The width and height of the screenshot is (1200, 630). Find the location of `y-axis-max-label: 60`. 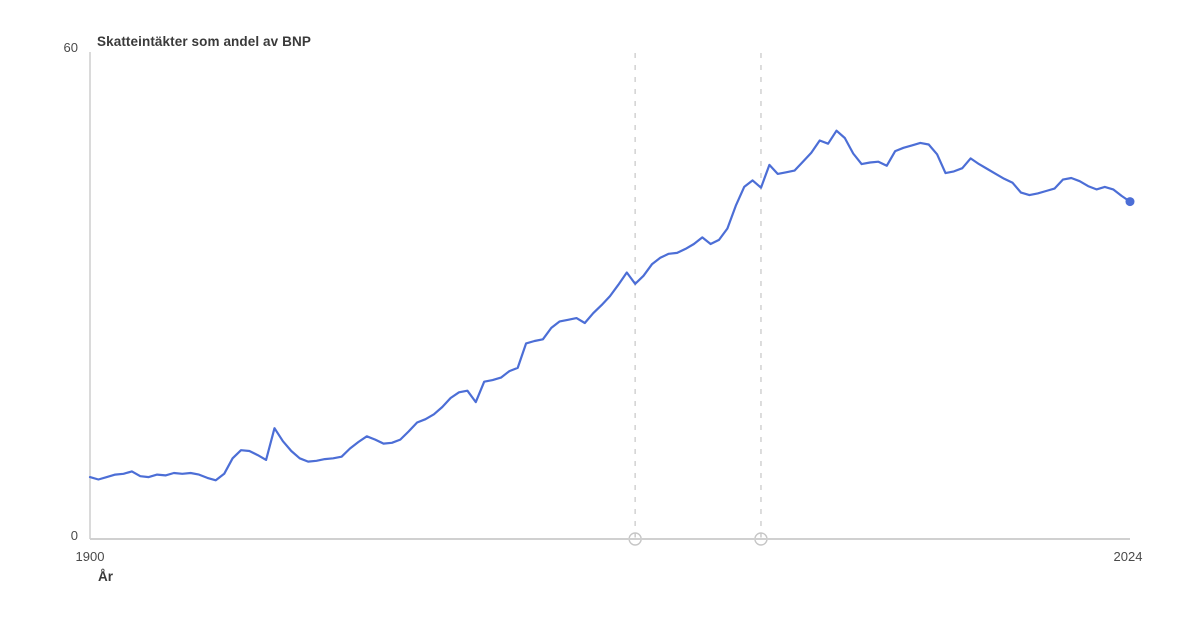

y-axis-max-label: 60 is located at coordinates (70, 47).